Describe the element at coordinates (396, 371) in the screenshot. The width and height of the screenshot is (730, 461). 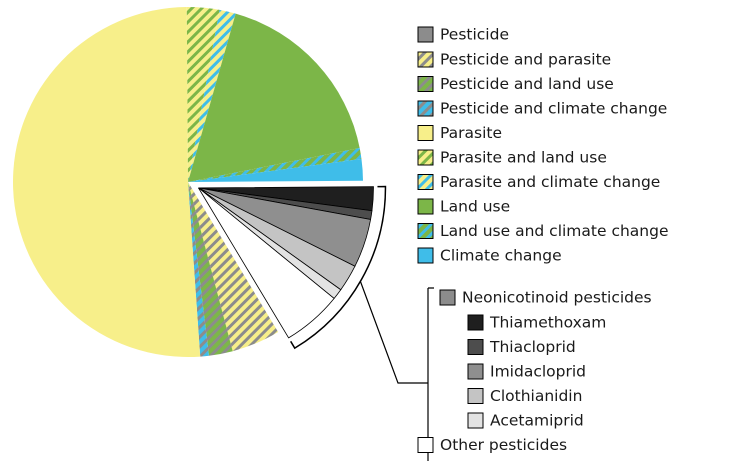
I see `connector` at that location.